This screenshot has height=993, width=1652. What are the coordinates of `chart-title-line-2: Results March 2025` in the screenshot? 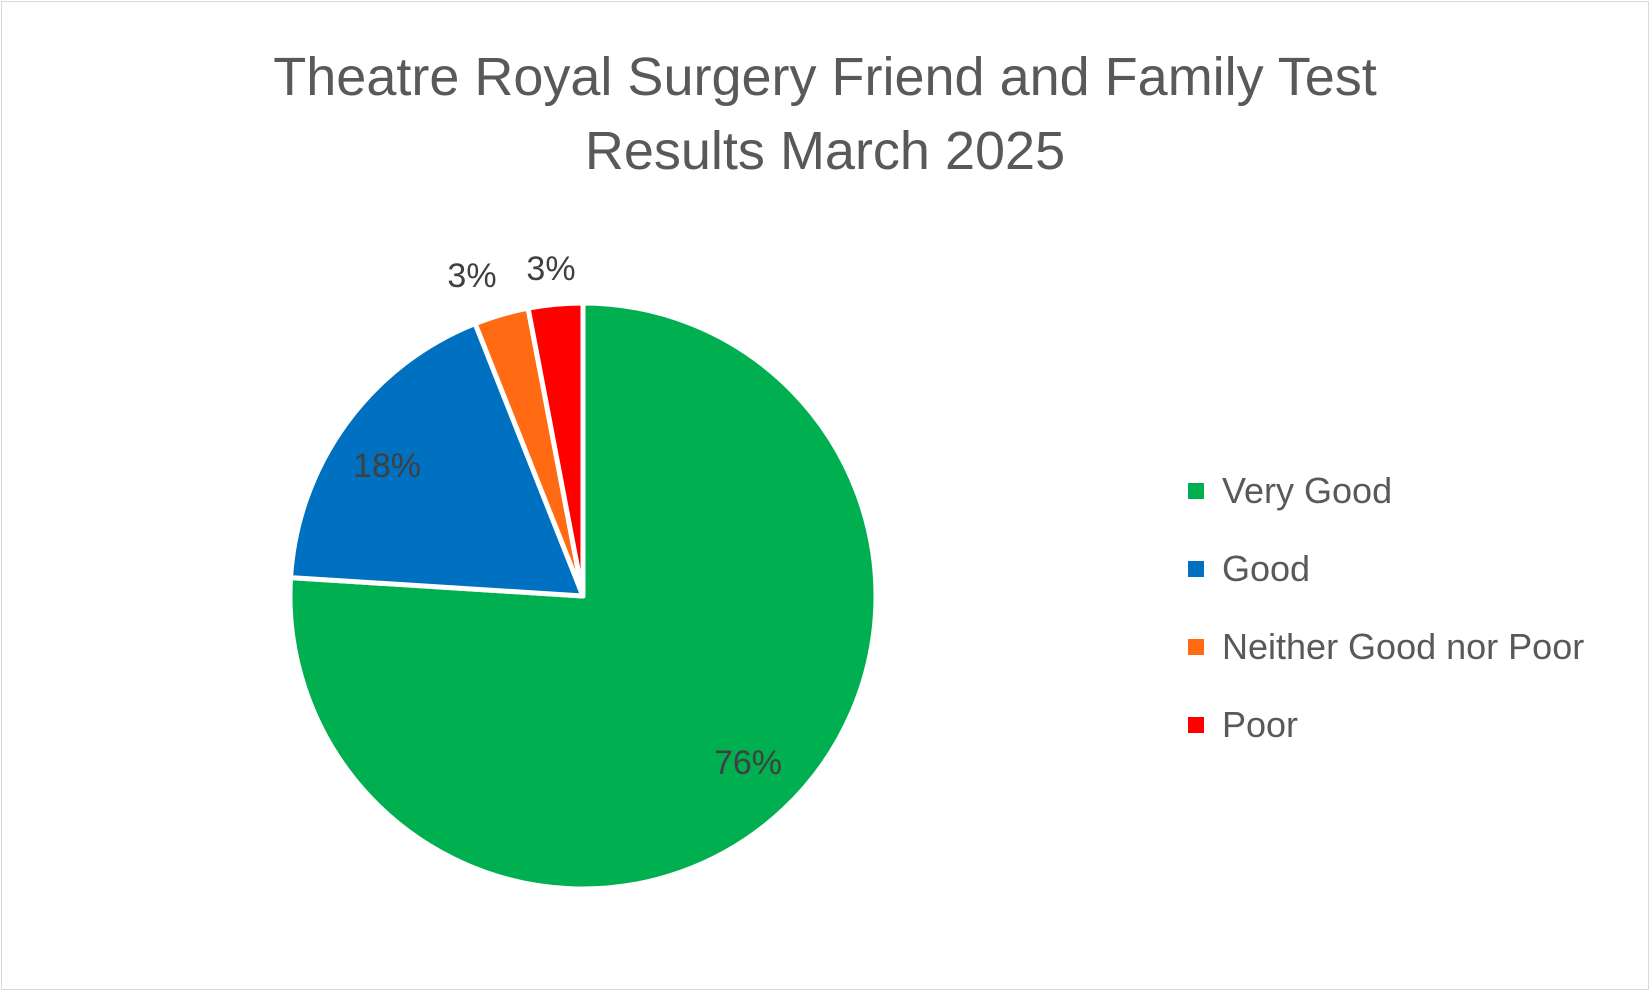 It's located at (825, 151).